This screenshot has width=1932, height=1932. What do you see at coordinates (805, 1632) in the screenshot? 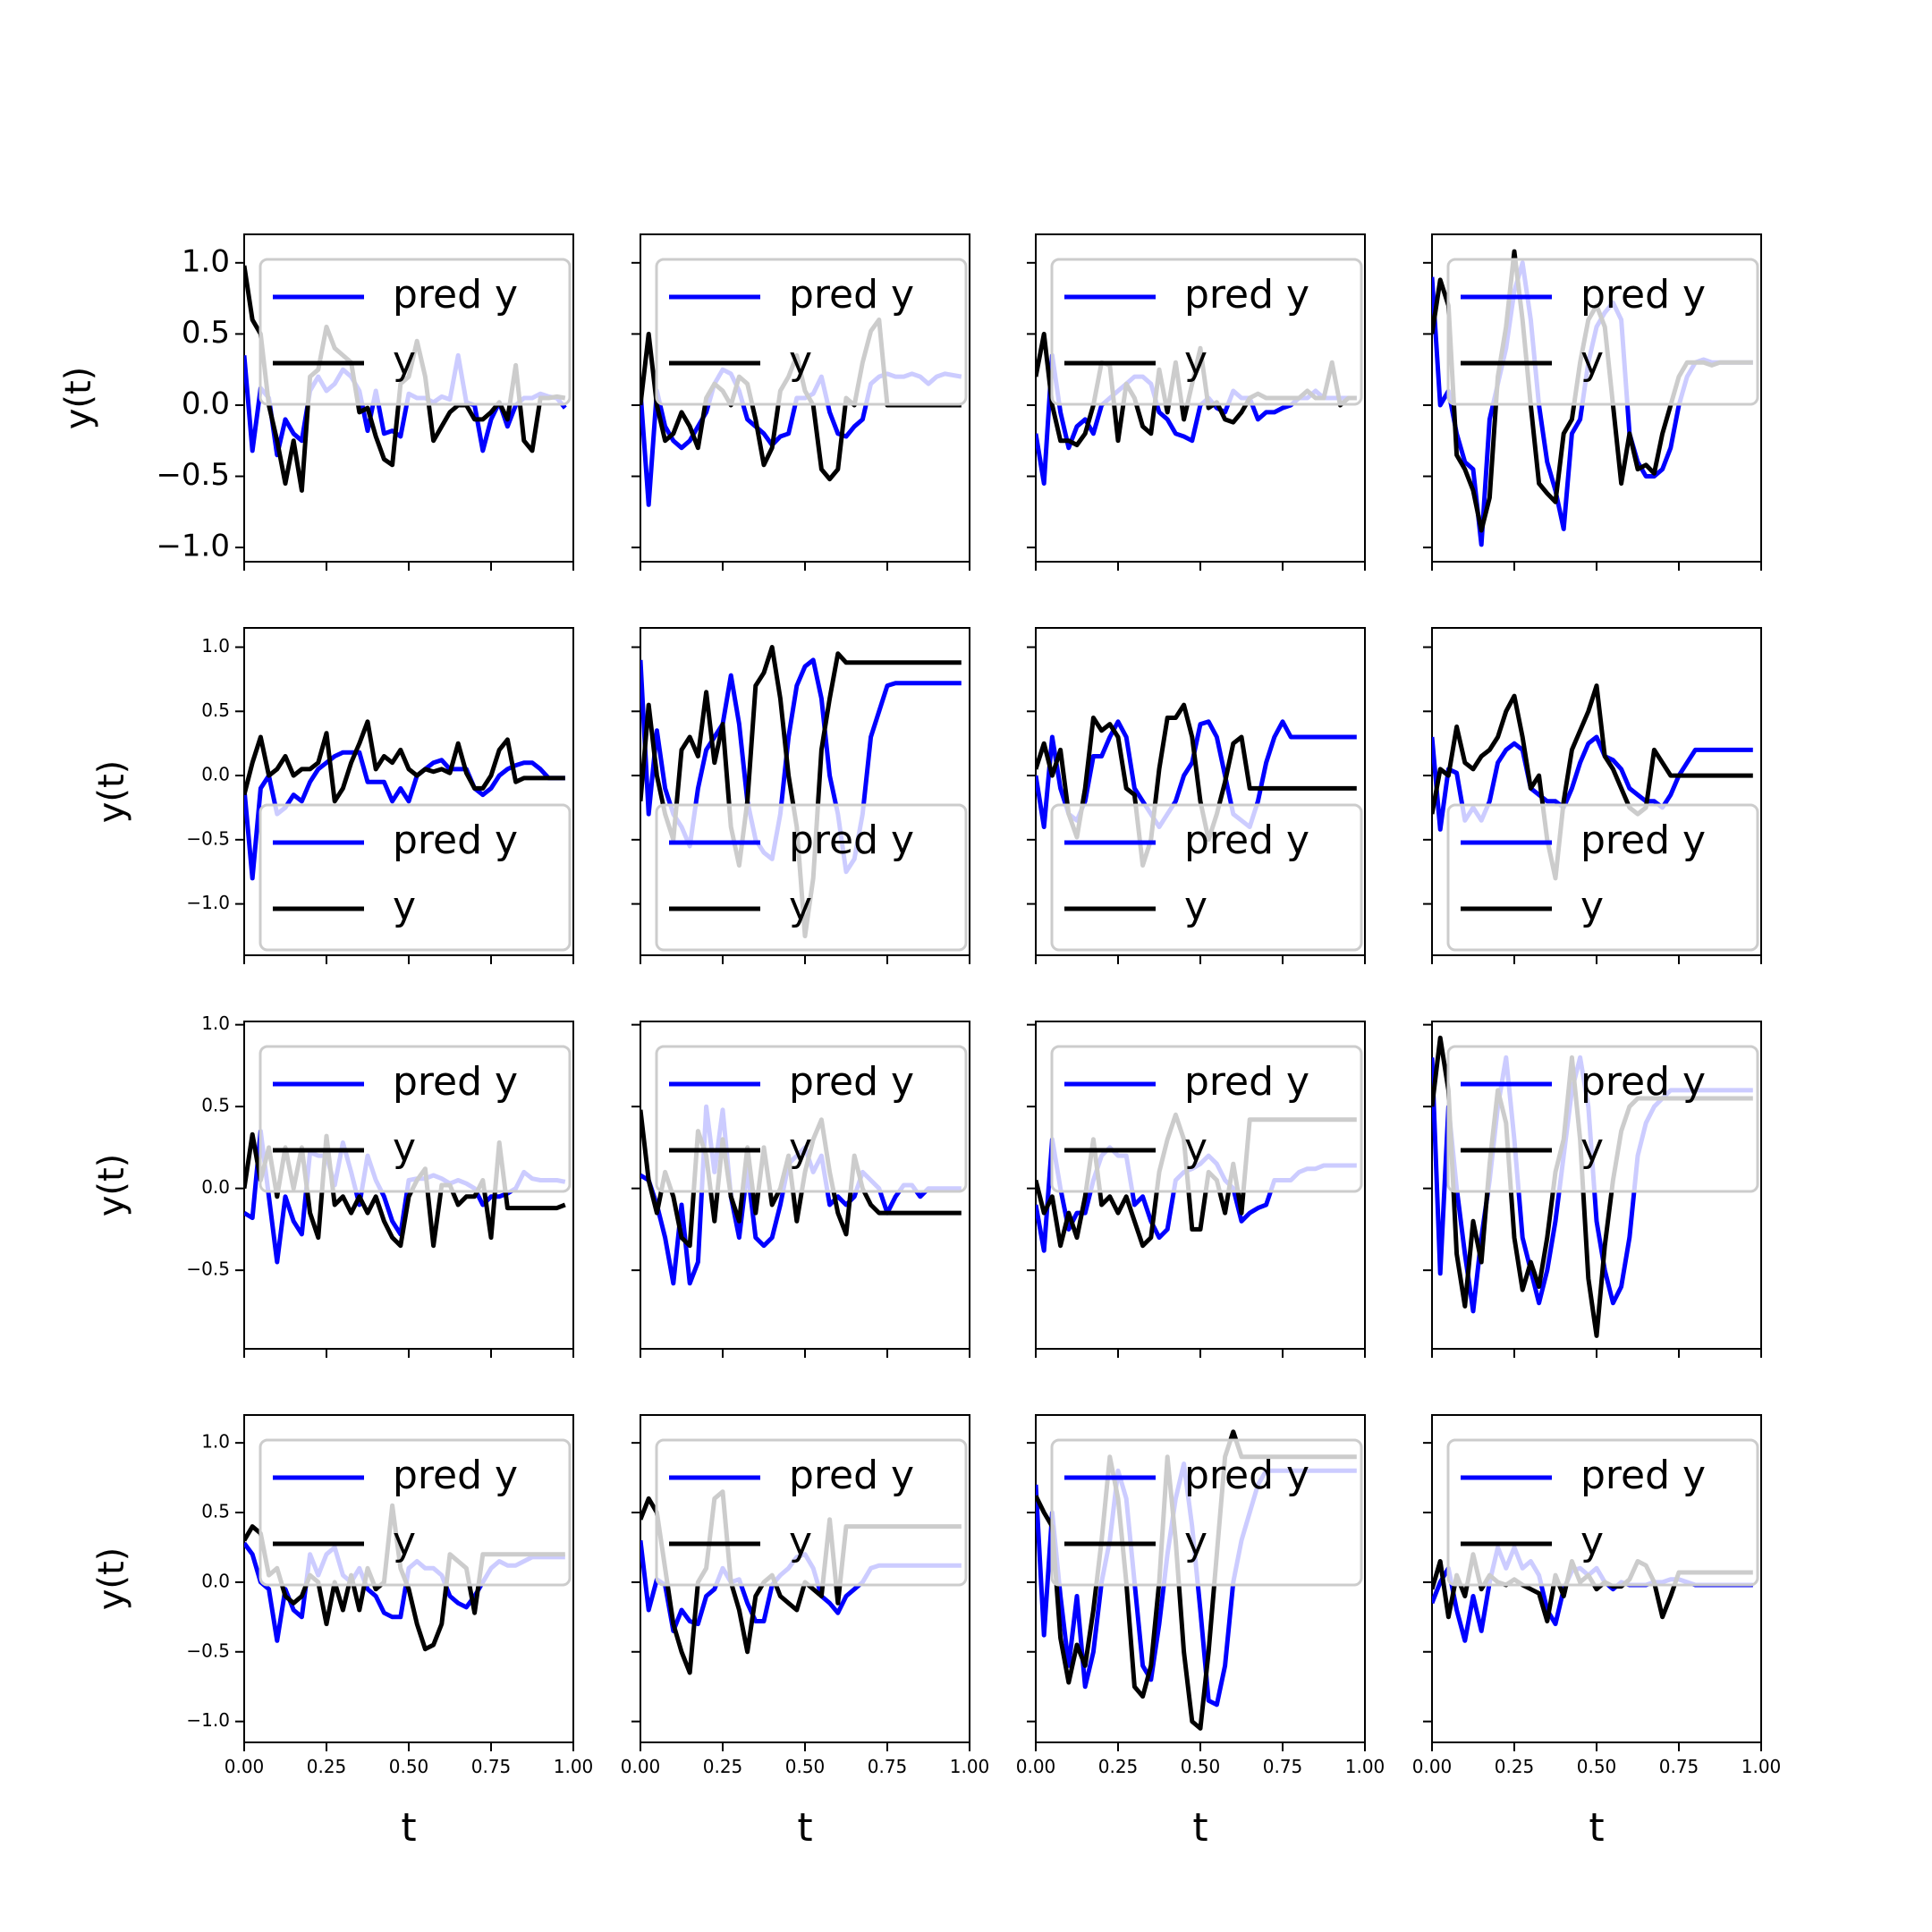
I see `subplot-r3c1: 0.00 0.25 0.50 0.75 1.00 t pred y y` at bounding box center [805, 1632].